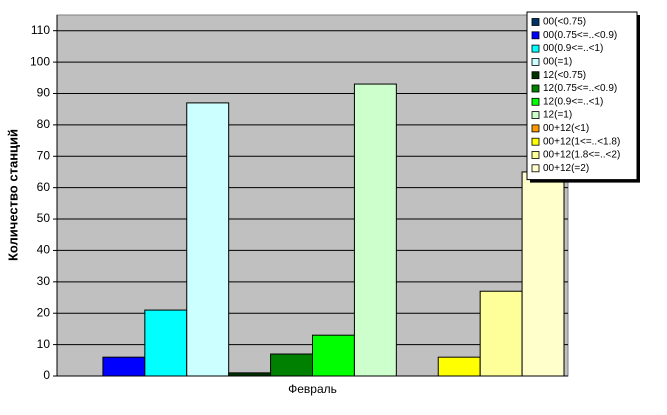 The height and width of the screenshot is (415, 667). Describe the element at coordinates (573, 101) in the screenshot. I see `legend-label: 12(0.9<=..<1)` at that location.